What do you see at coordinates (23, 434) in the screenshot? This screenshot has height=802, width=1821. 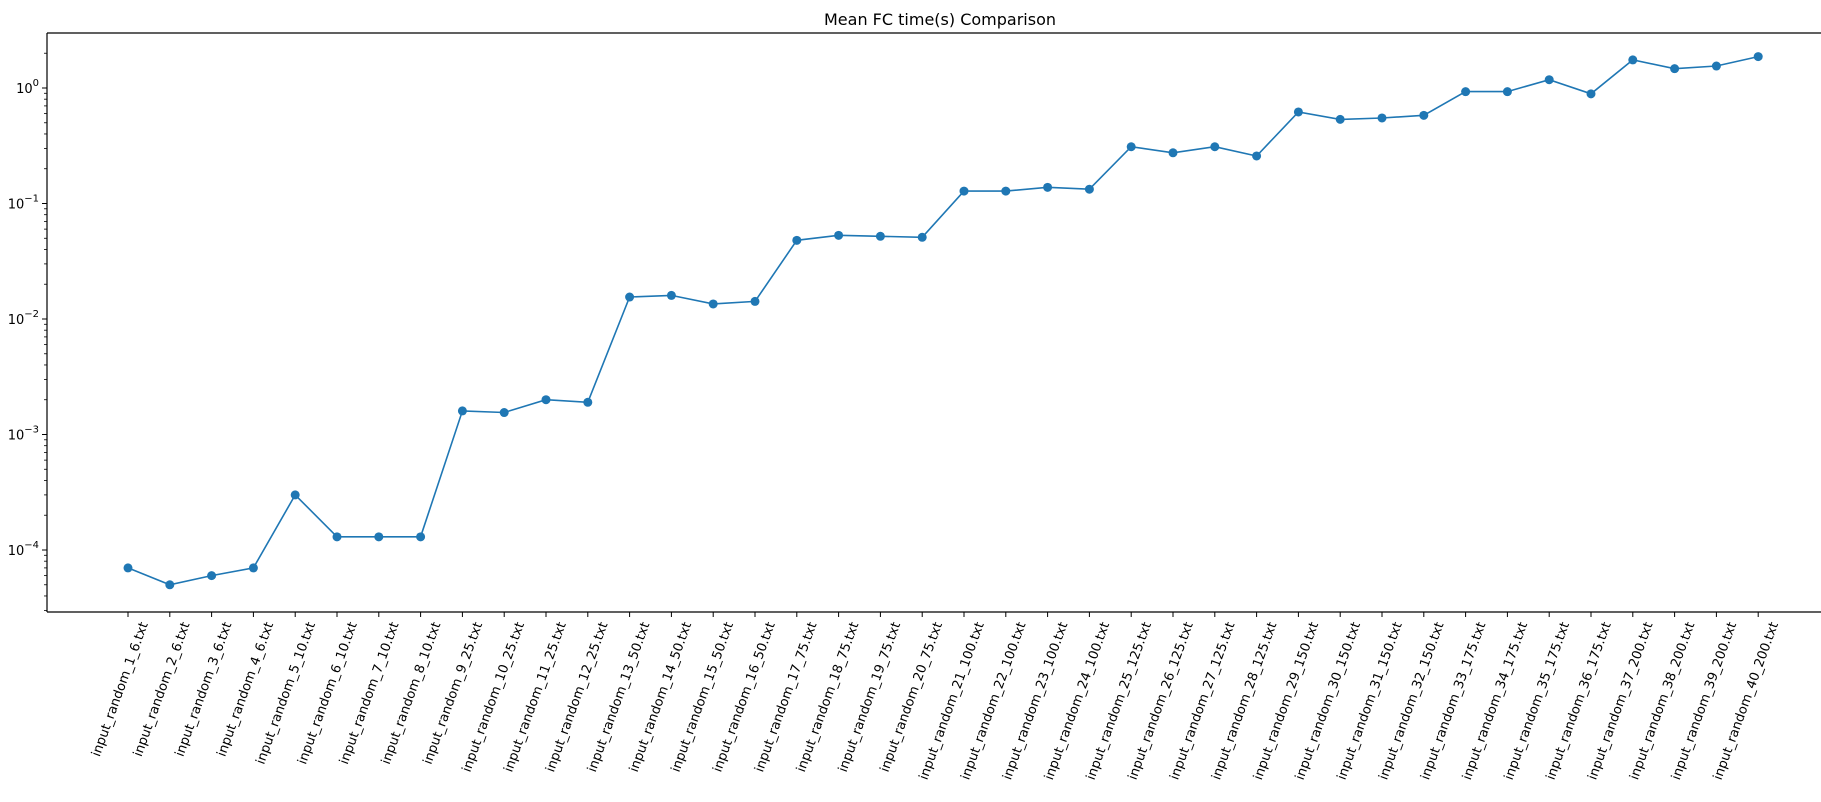 I see `y-tick-label: 10⁻³` at bounding box center [23, 434].